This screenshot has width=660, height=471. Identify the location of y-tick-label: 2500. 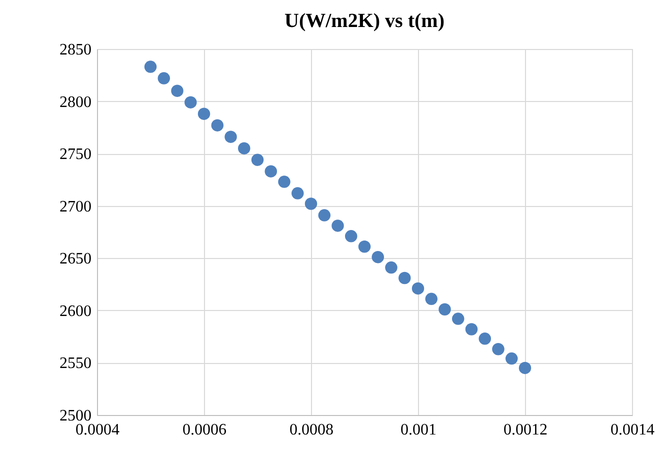
(76, 416).